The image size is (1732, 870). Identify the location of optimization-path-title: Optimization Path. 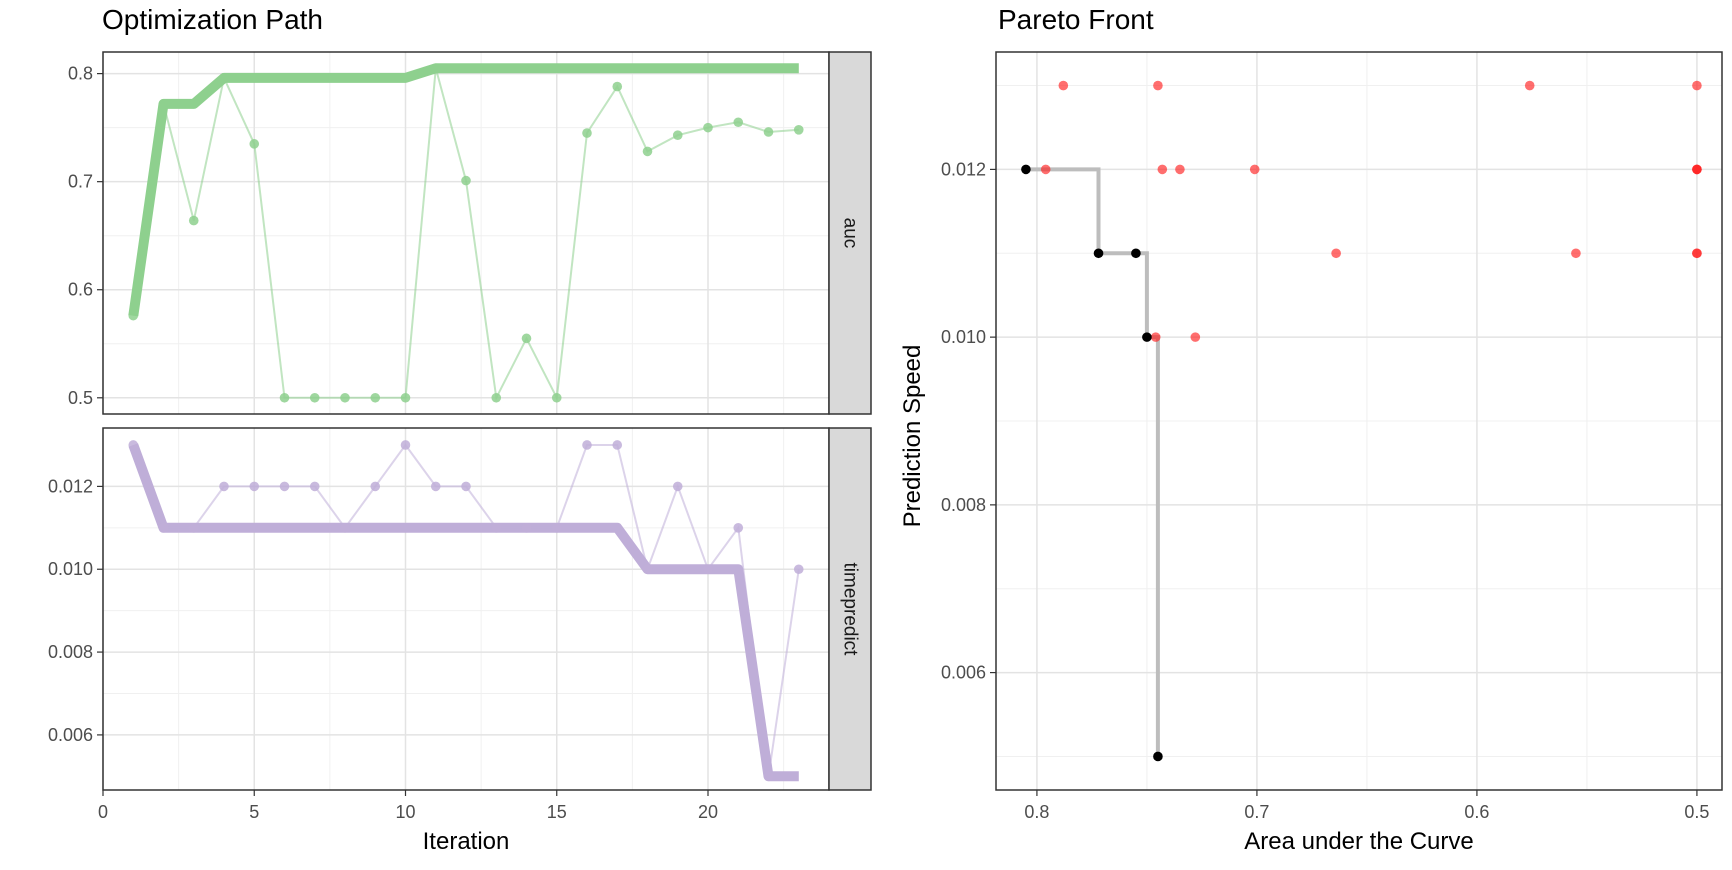
(212, 19).